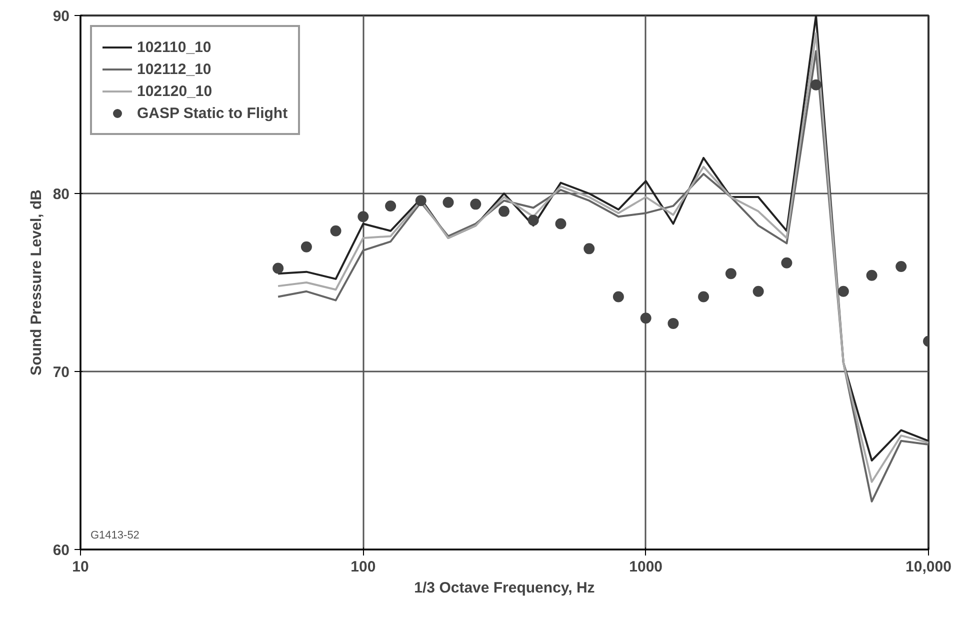  What do you see at coordinates (929, 567) in the screenshot?
I see `x-tick-label: 10,000` at bounding box center [929, 567].